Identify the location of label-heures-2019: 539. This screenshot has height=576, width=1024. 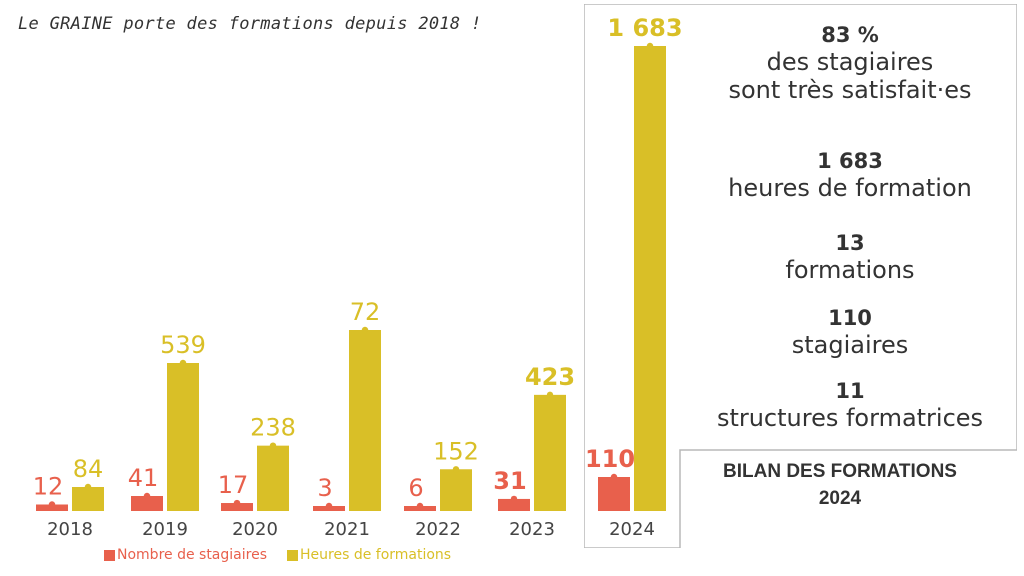
(183, 345).